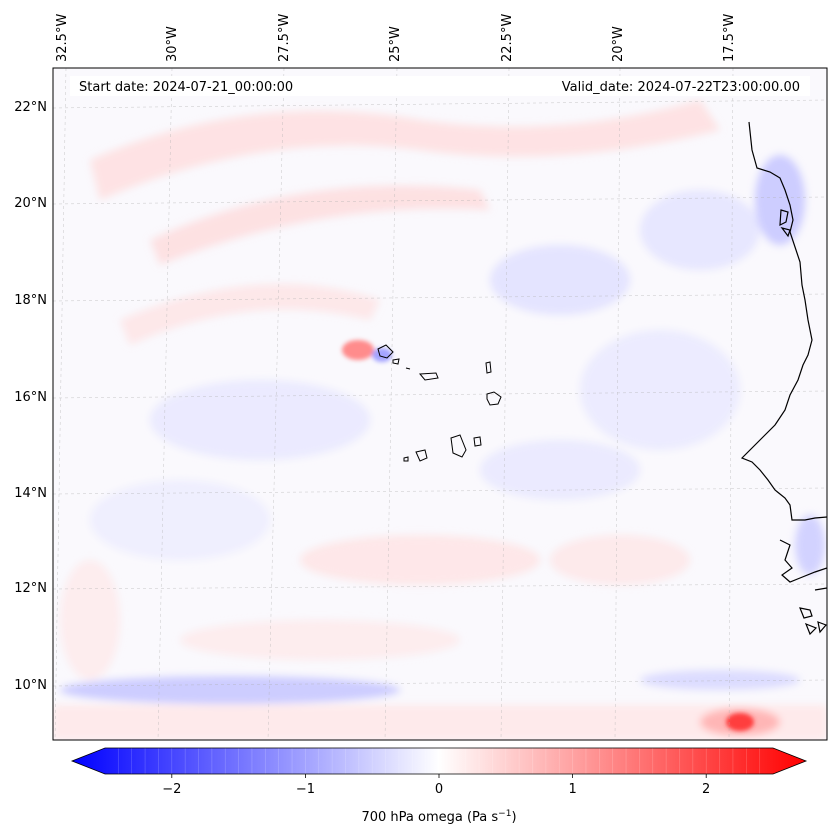 The image size is (837, 839). I want to click on lat-label-20n: 20°N, so click(30, 203).